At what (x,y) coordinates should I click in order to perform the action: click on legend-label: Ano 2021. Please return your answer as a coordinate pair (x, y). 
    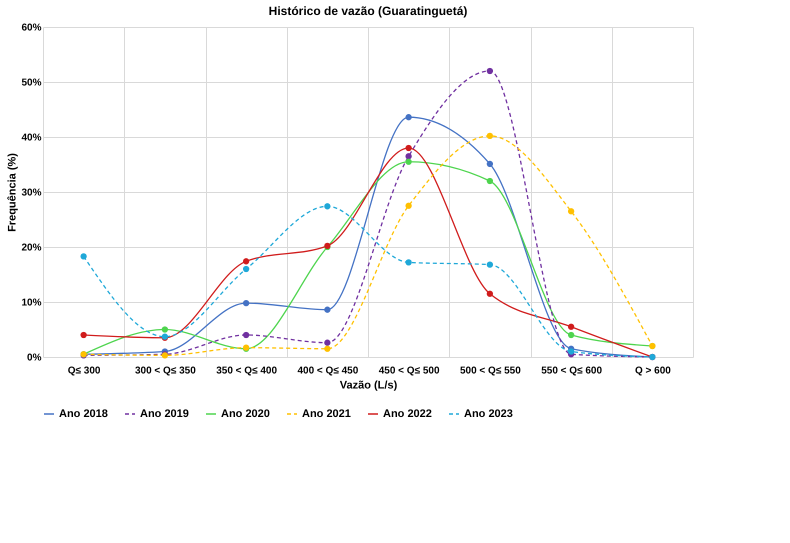
    Looking at the image, I should click on (326, 414).